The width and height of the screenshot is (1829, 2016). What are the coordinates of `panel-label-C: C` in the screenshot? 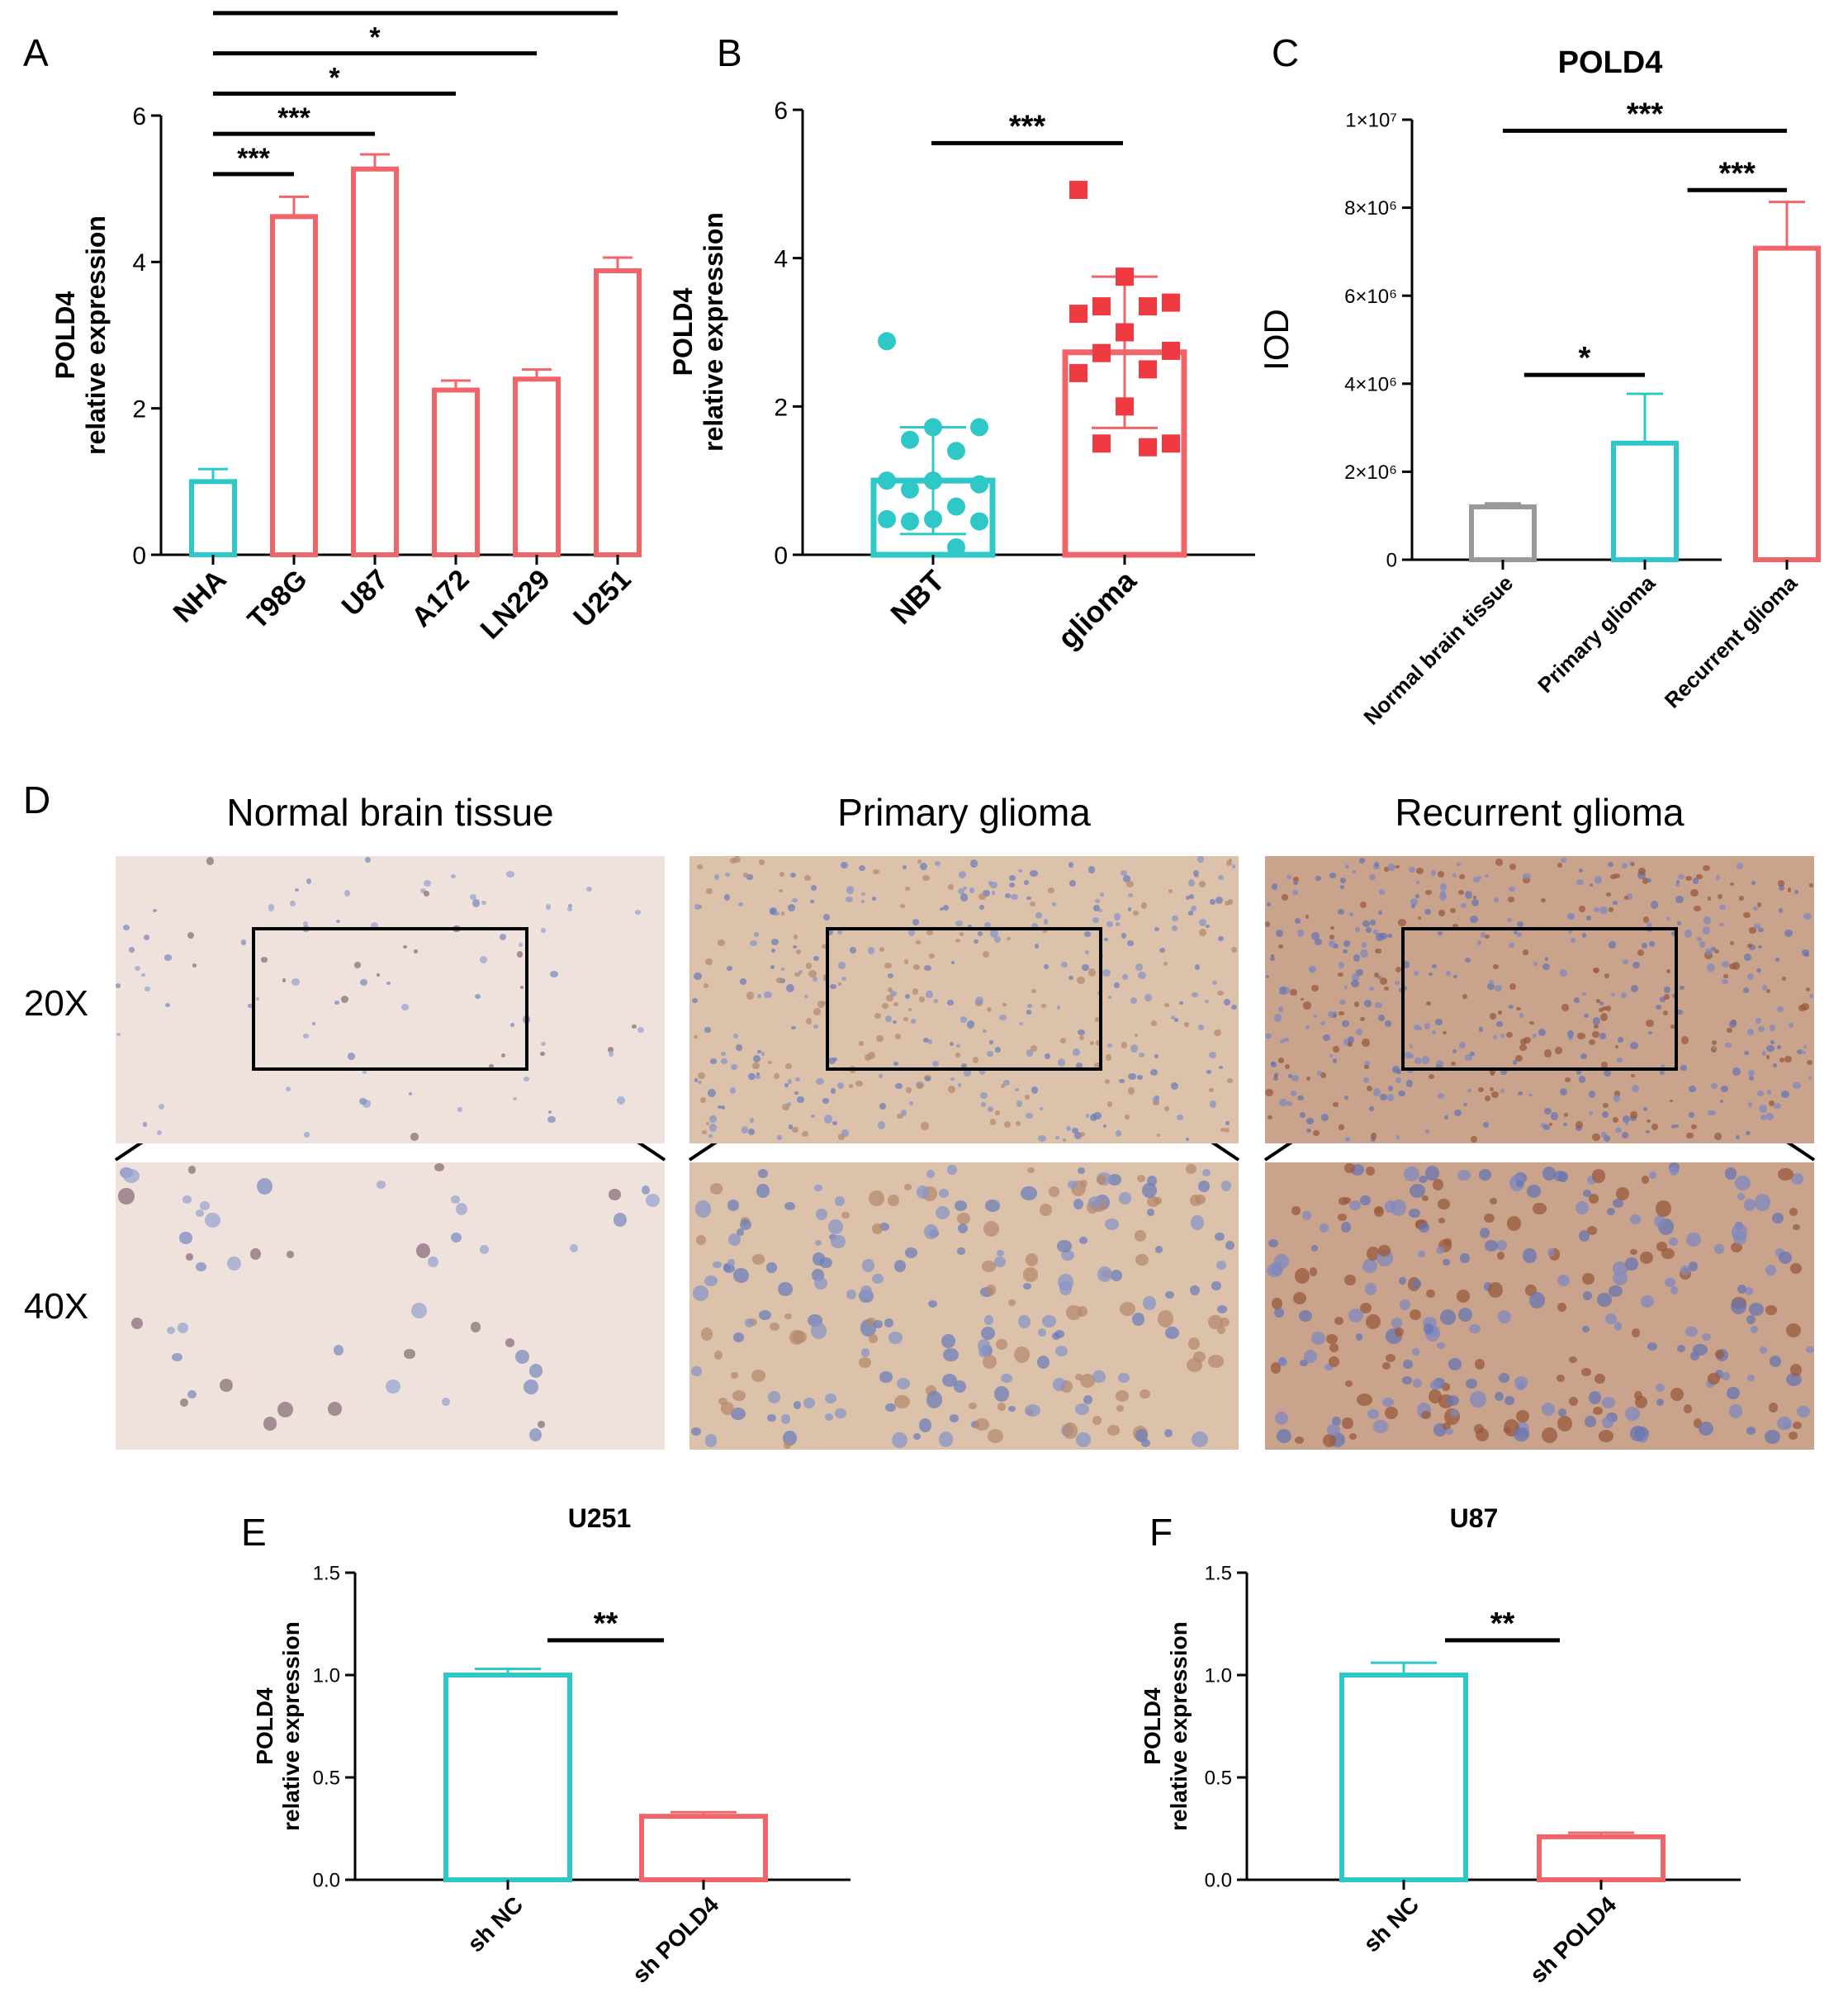 It's located at (1285, 52).